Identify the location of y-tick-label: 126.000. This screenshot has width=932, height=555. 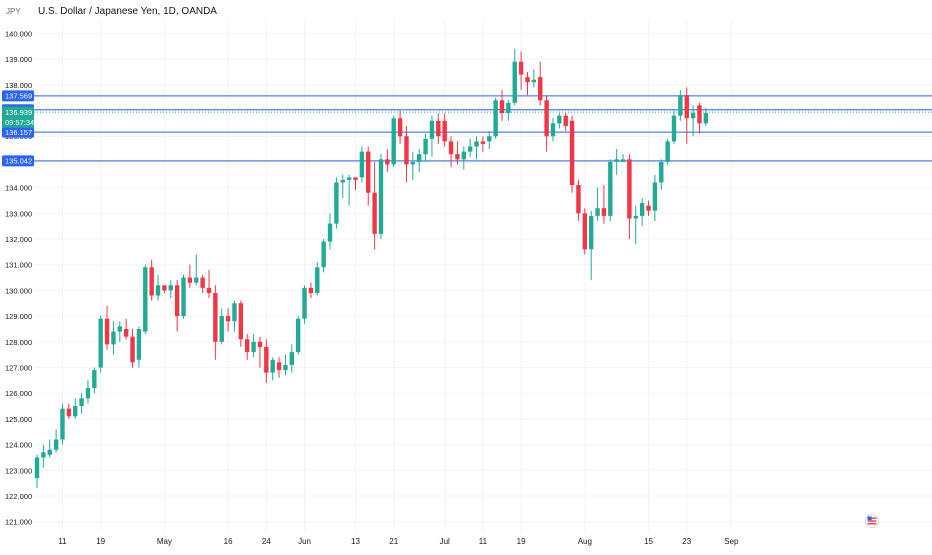
(18, 393).